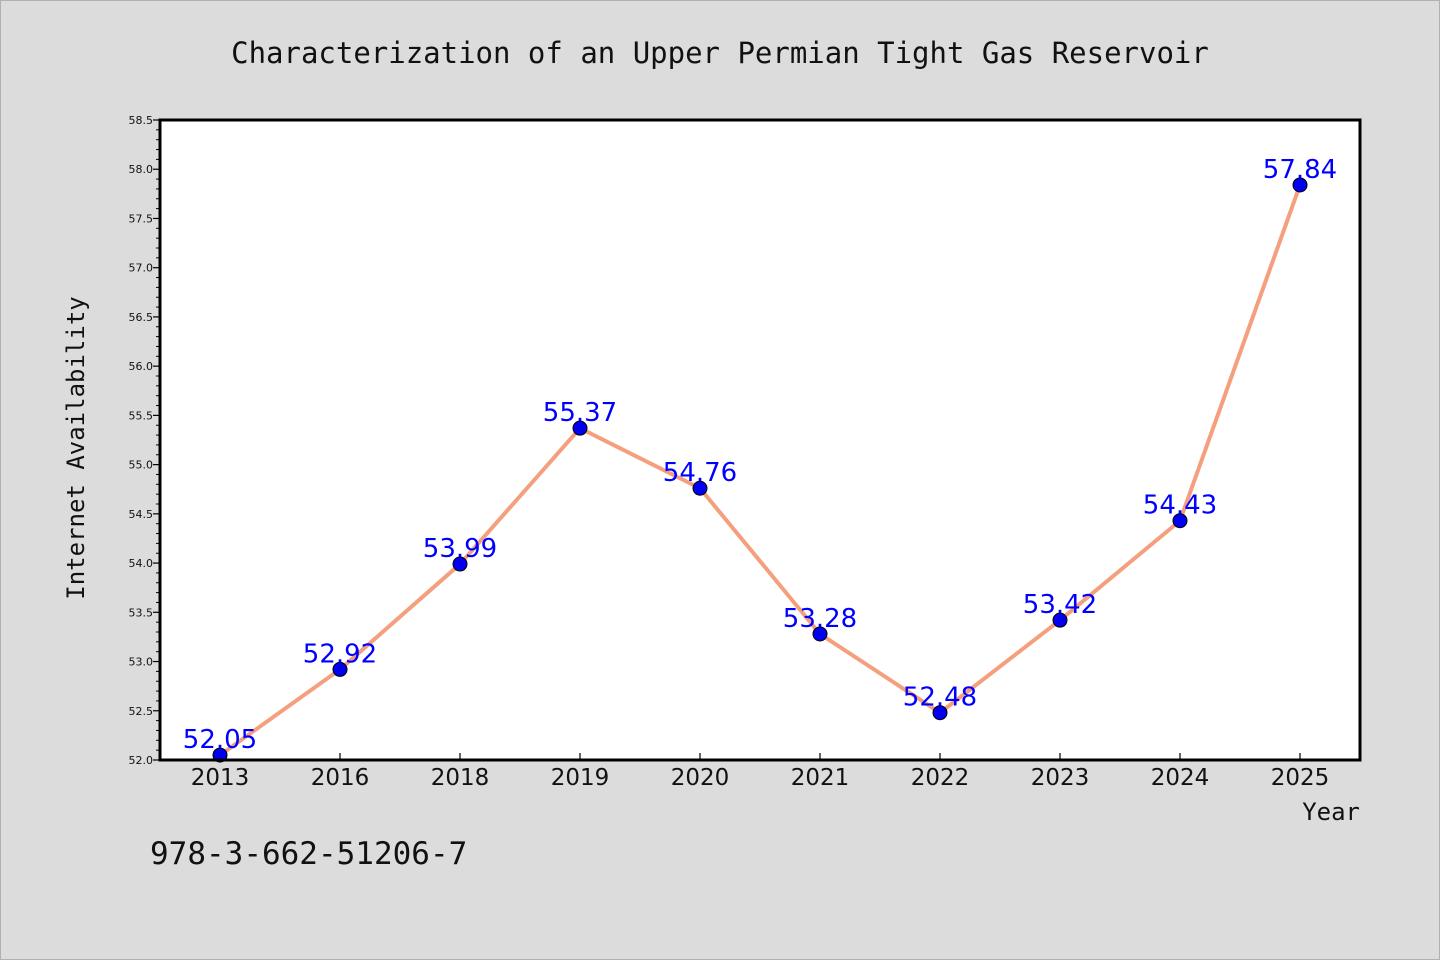  What do you see at coordinates (700, 473) in the screenshot?
I see `data-label: 54.76` at bounding box center [700, 473].